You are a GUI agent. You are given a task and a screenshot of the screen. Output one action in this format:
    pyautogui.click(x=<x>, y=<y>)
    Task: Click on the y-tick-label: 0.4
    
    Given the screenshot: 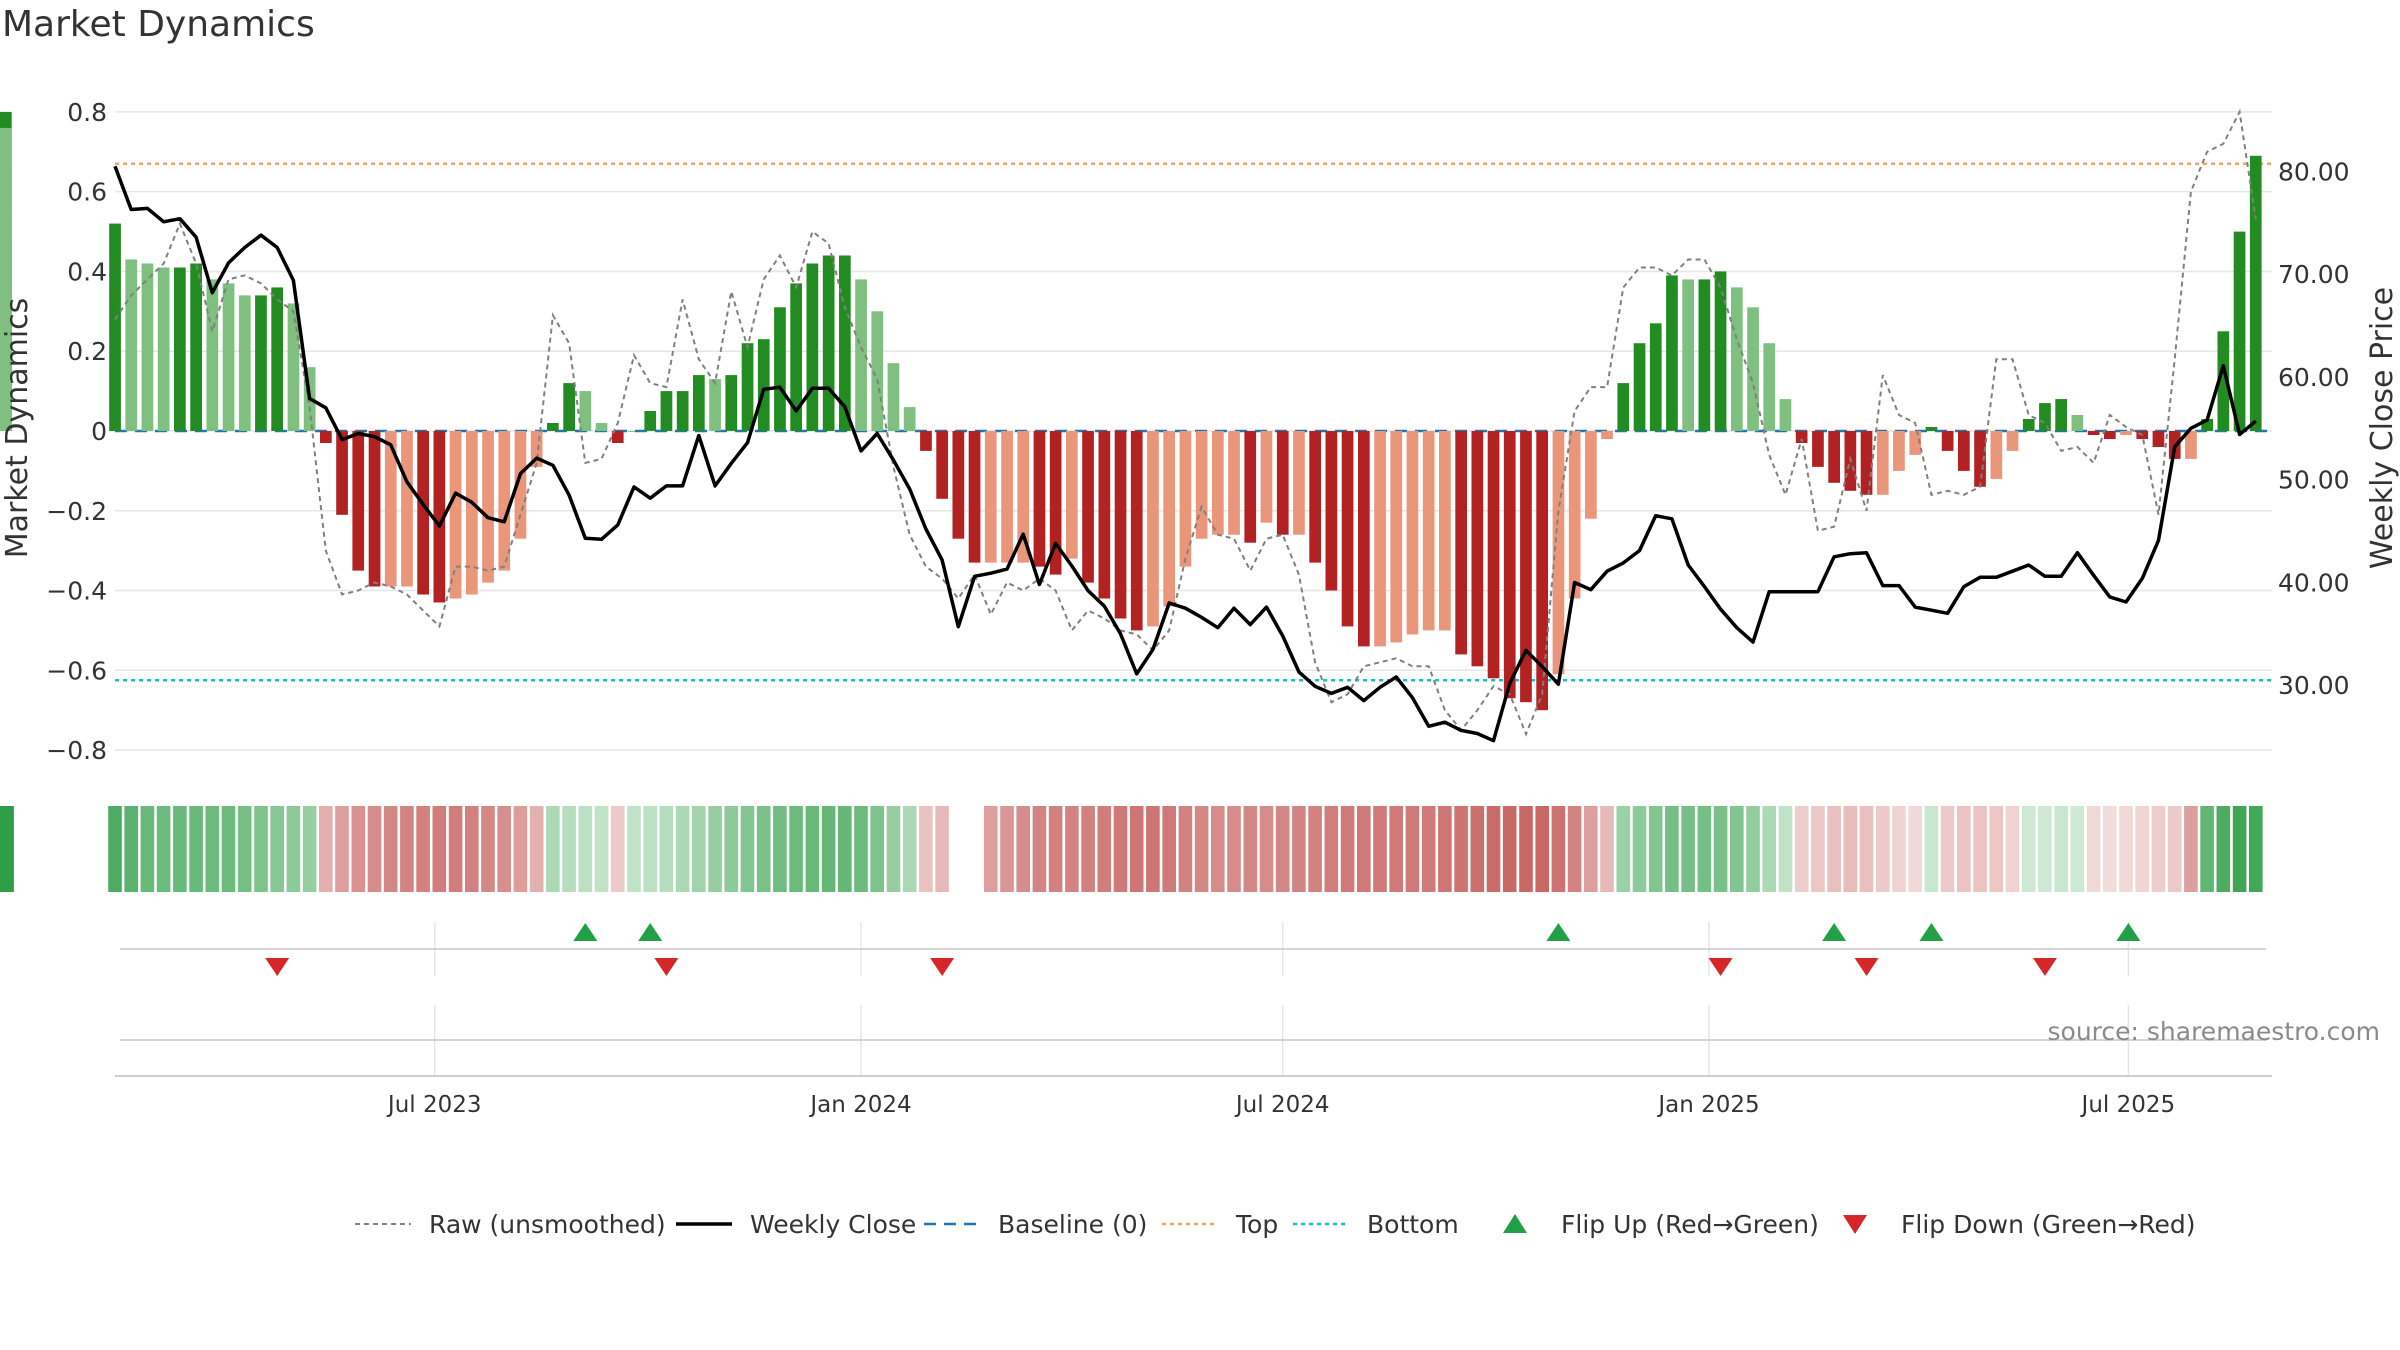 What is the action you would take?
    pyautogui.click(x=87, y=271)
    